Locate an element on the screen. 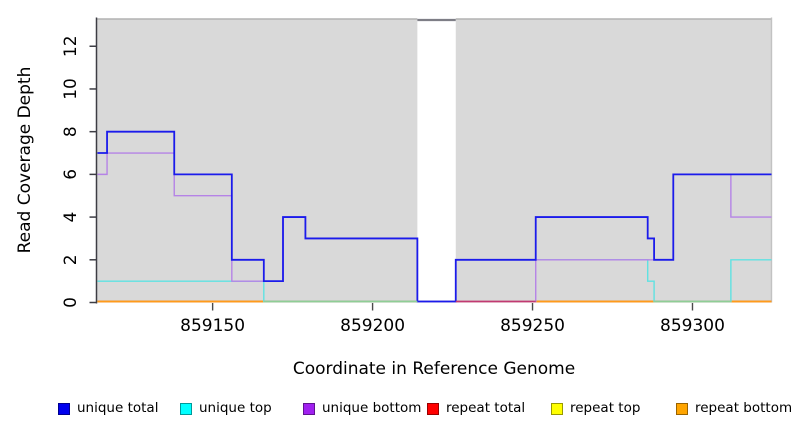 This screenshot has height=432, width=792. legend-swatch-unique-bottom is located at coordinates (309, 408).